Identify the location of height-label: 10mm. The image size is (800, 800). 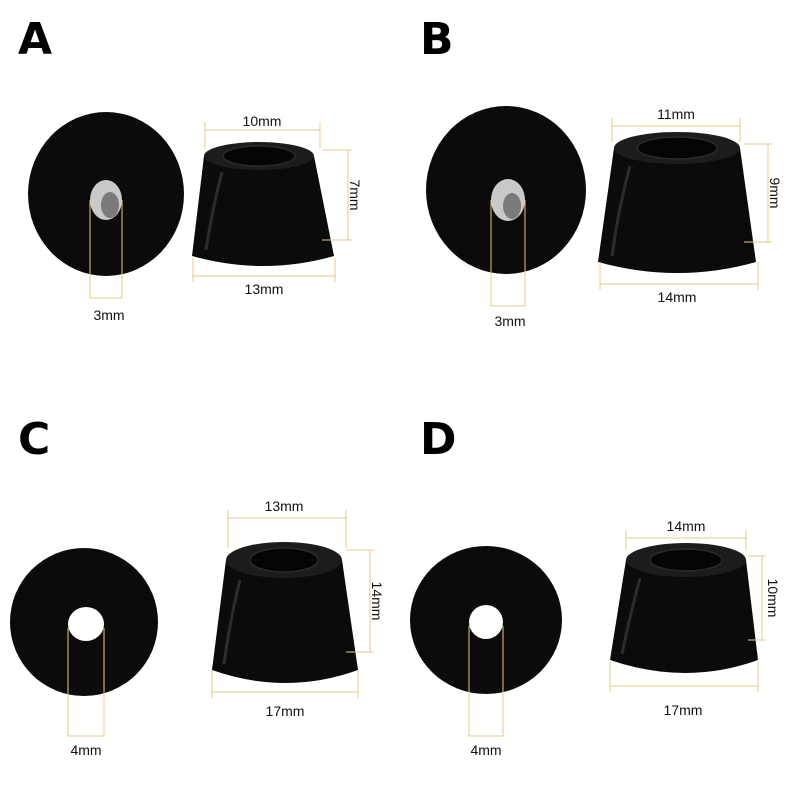
(773, 598).